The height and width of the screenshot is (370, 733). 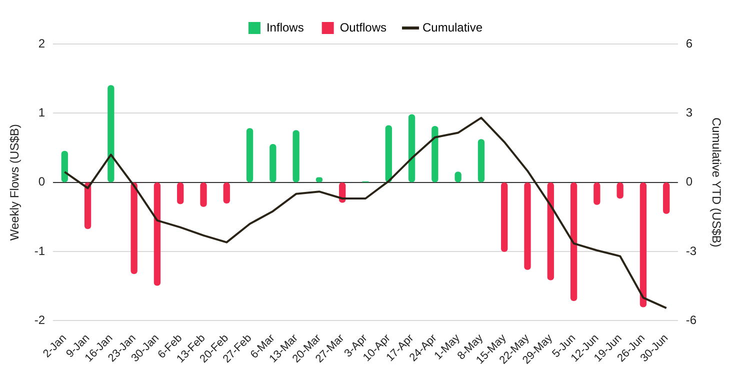 What do you see at coordinates (42, 112) in the screenshot?
I see `y-tick-label: 1` at bounding box center [42, 112].